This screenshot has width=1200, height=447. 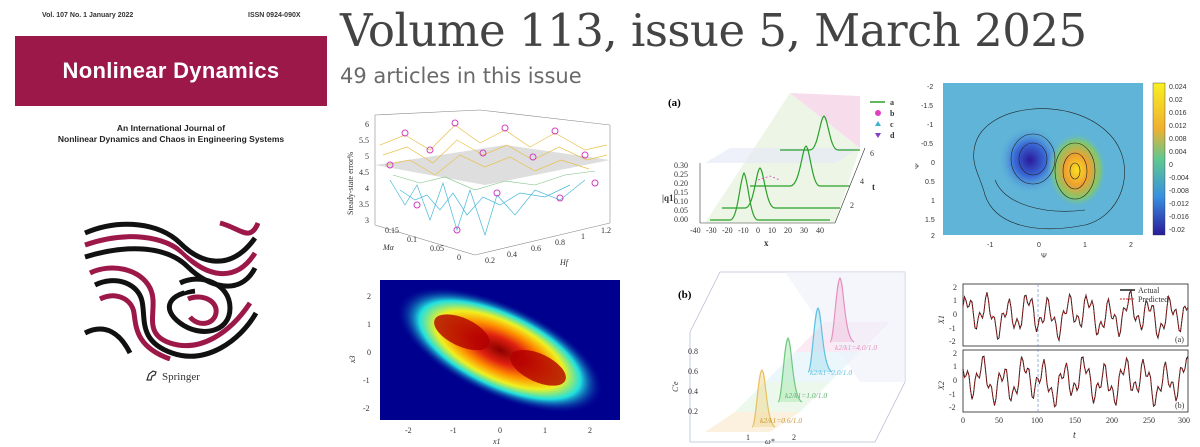 I want to click on x-axis-label: t, so click(x=1074, y=435).